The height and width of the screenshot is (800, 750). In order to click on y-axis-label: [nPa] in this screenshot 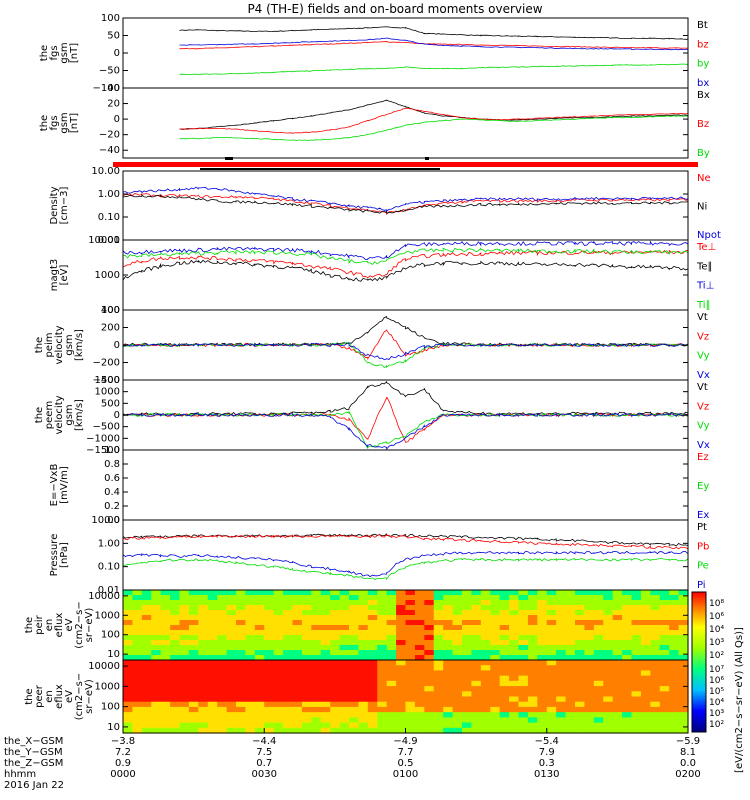, I will do `click(64, 555)`.